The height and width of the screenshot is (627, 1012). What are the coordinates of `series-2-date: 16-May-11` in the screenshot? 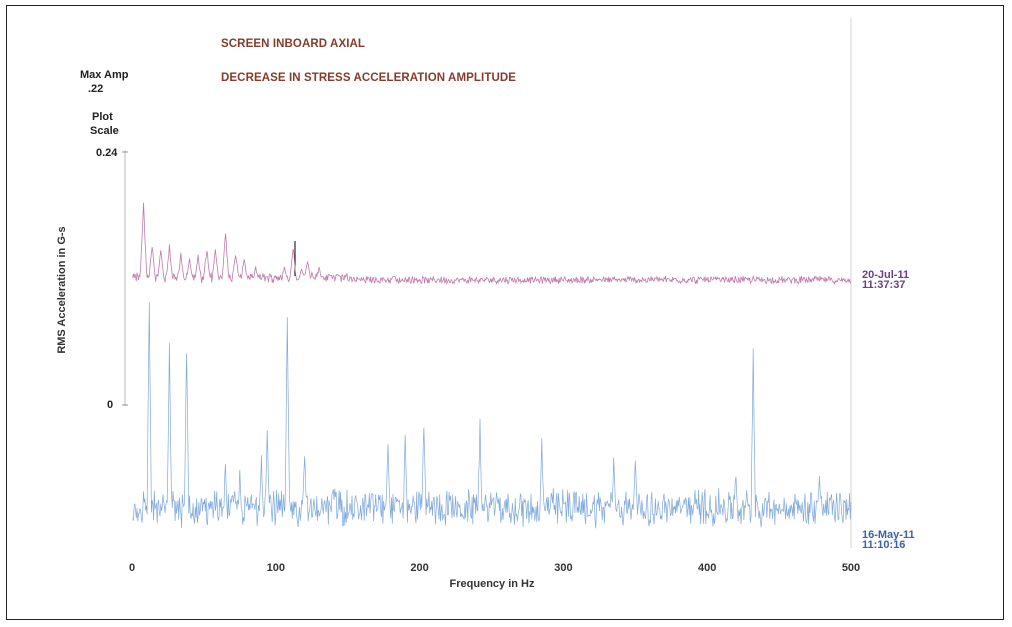 It's located at (888, 535).